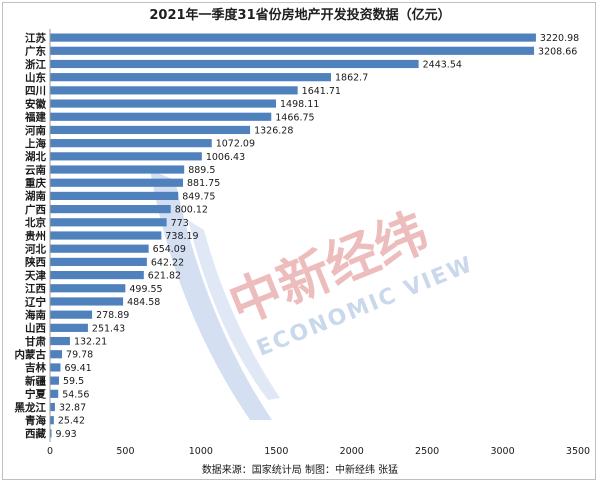 This screenshot has width=600, height=484. I want to click on x-tick-label: 1500, so click(276, 451).